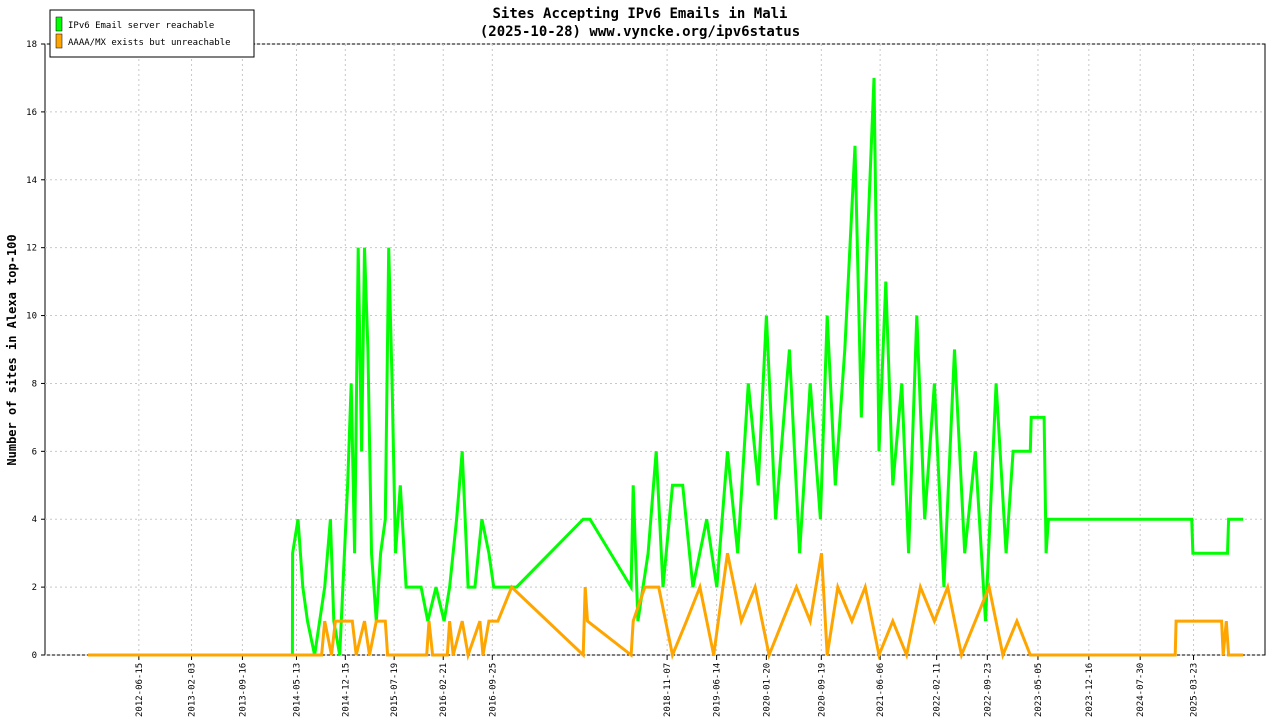  I want to click on x-tick-label: 2020-09-19, so click(822, 690).